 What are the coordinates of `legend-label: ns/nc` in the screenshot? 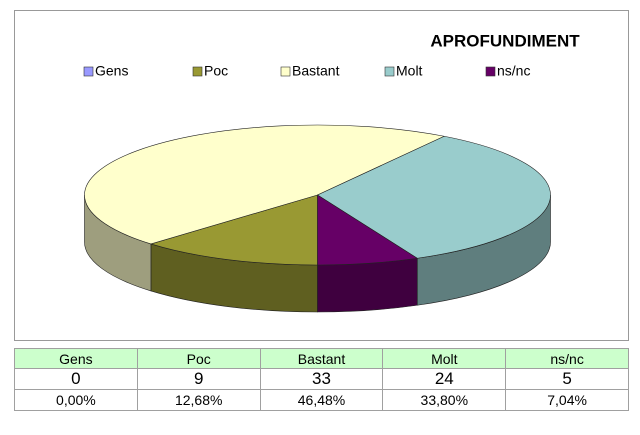 It's located at (513, 71).